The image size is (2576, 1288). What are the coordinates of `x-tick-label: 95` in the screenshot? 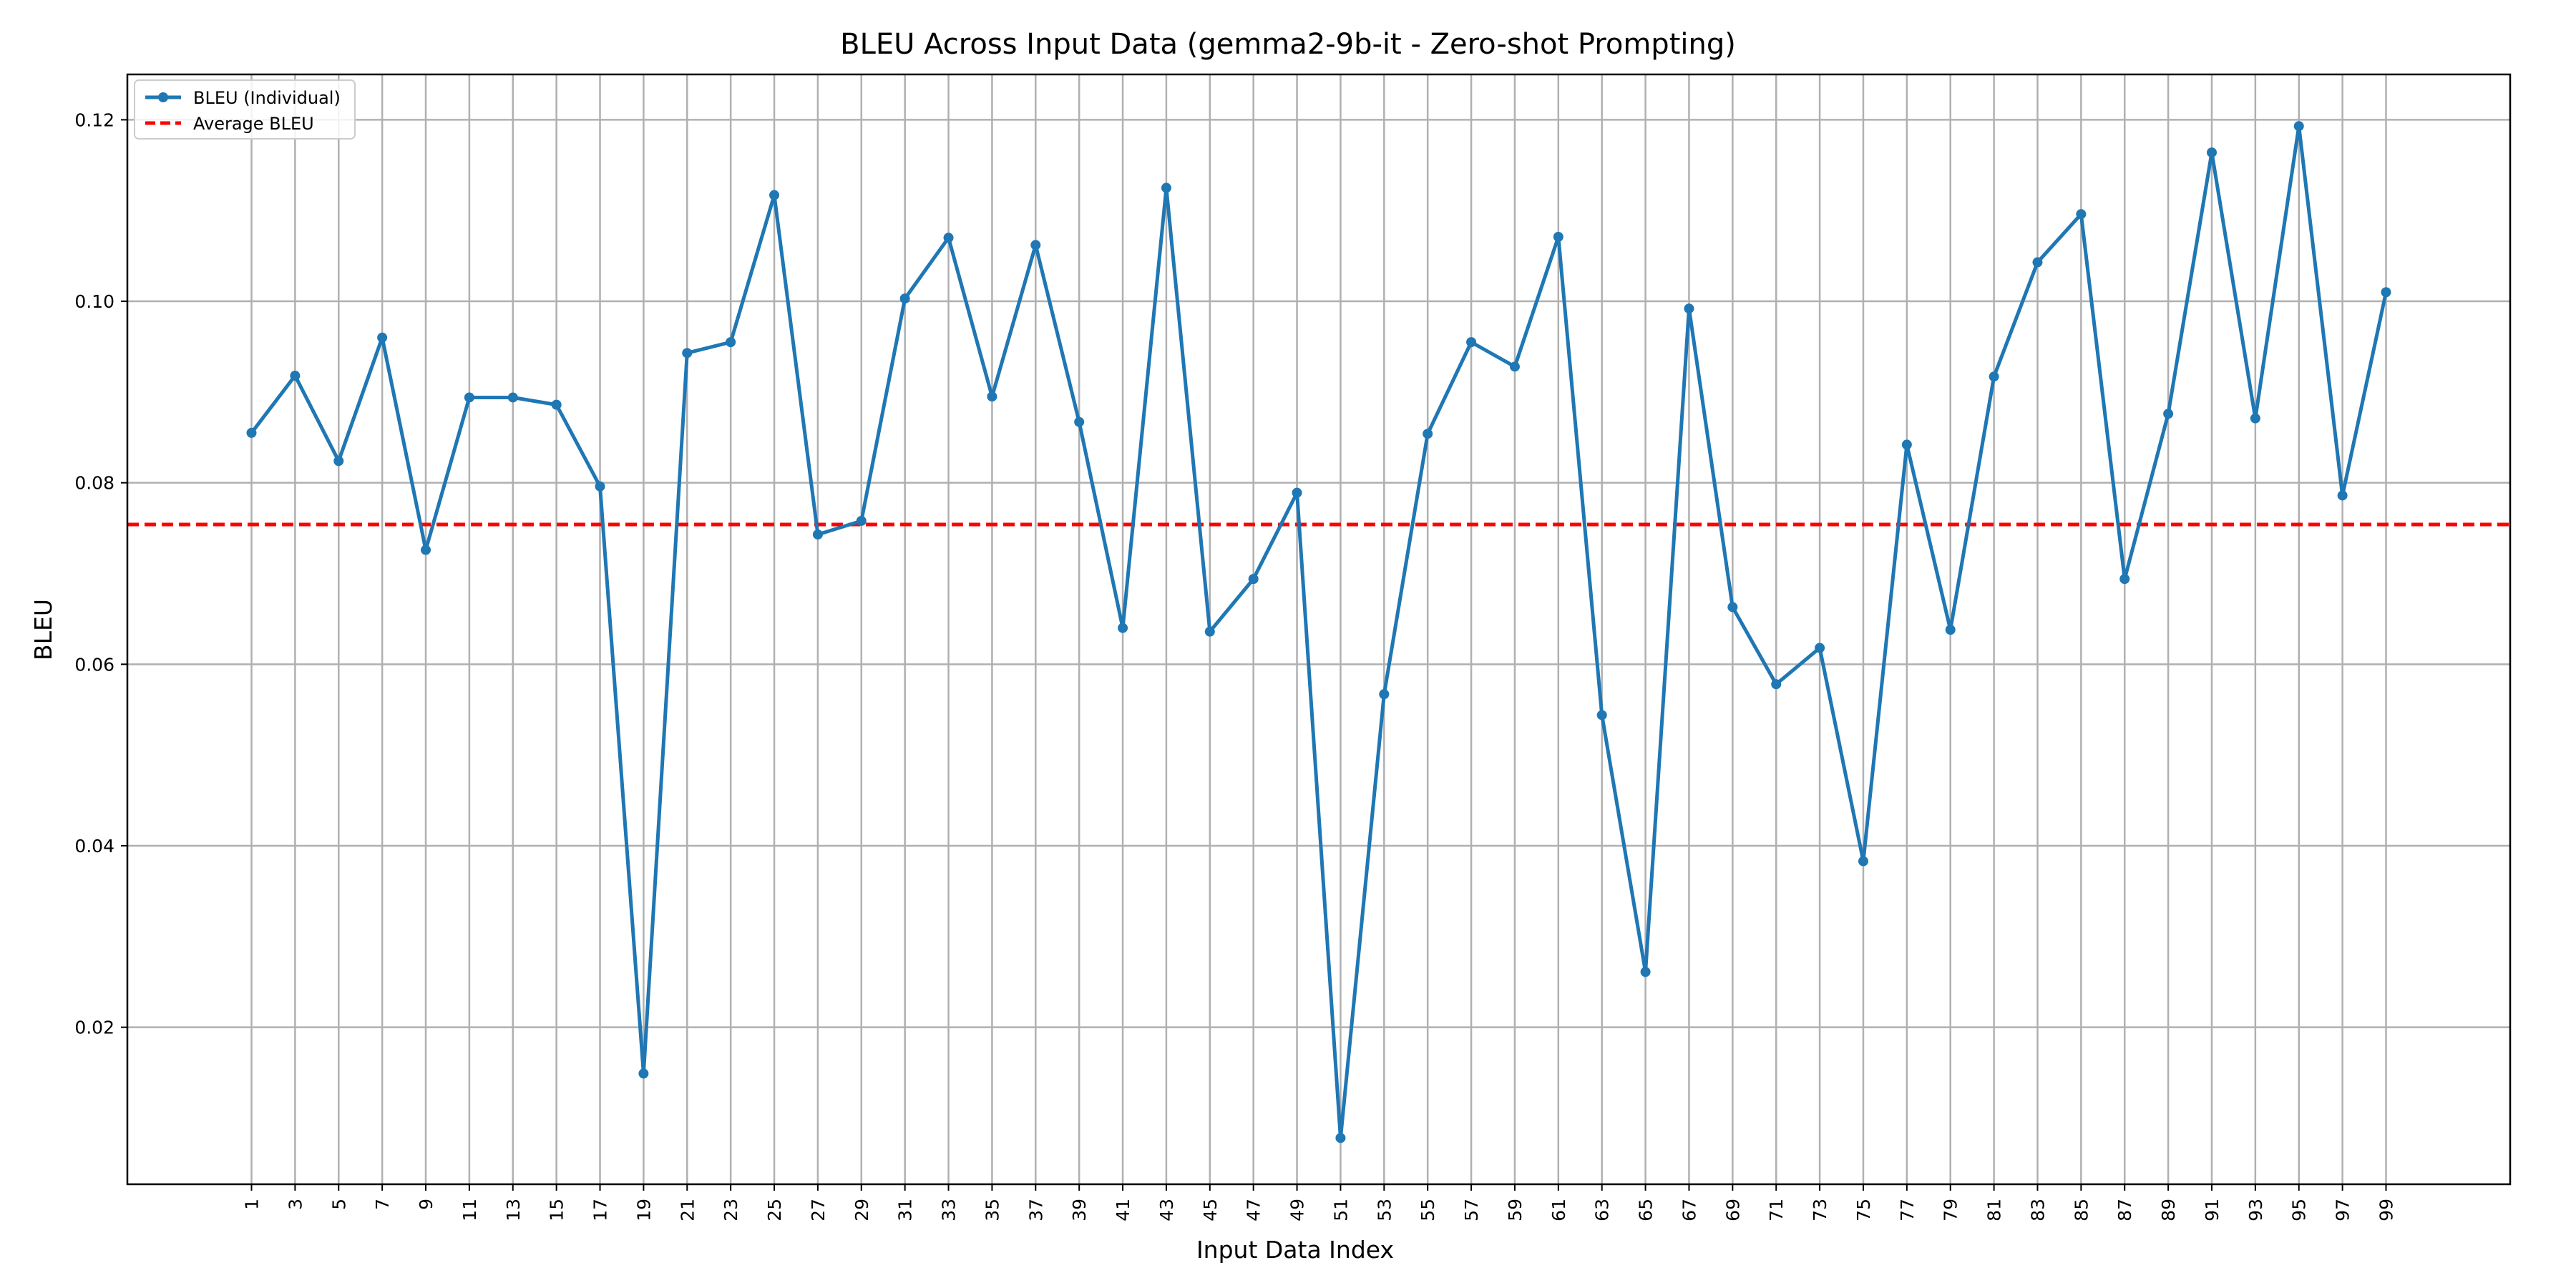 It's located at (2299, 1210).